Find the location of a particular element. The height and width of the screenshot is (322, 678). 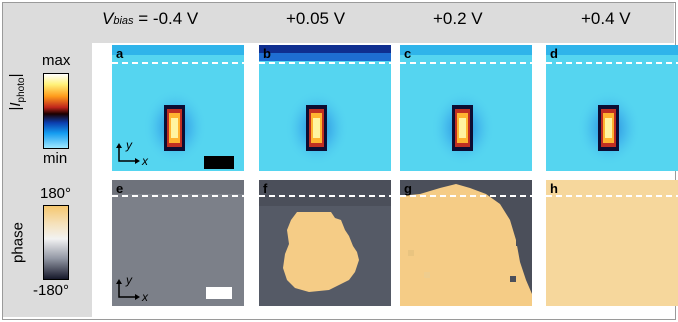

xy-axis-indicator-bottom is located at coordinates (128, 289).